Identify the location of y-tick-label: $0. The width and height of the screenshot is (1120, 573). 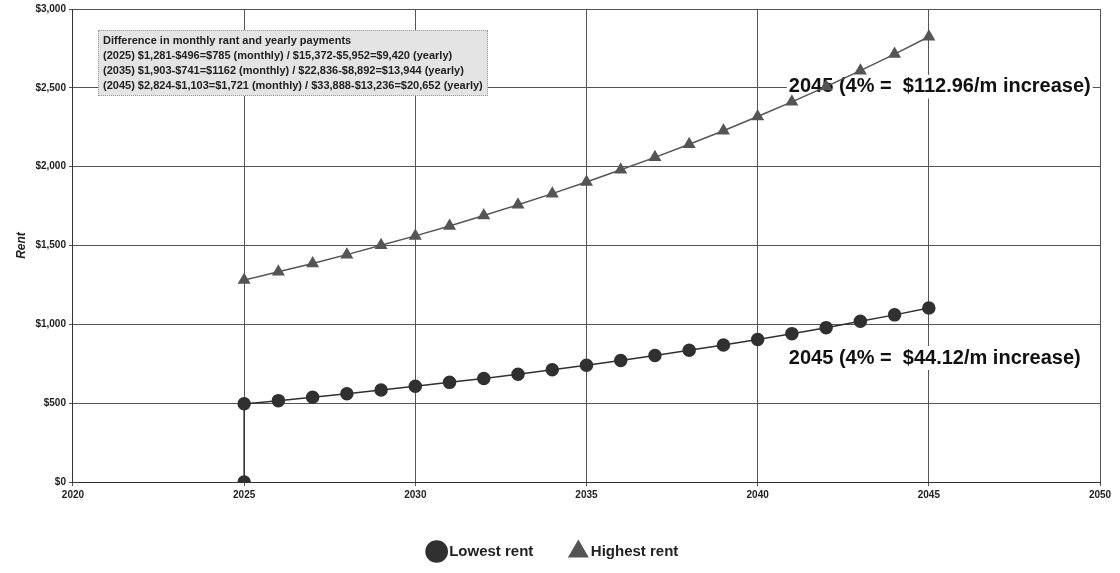
(60, 481).